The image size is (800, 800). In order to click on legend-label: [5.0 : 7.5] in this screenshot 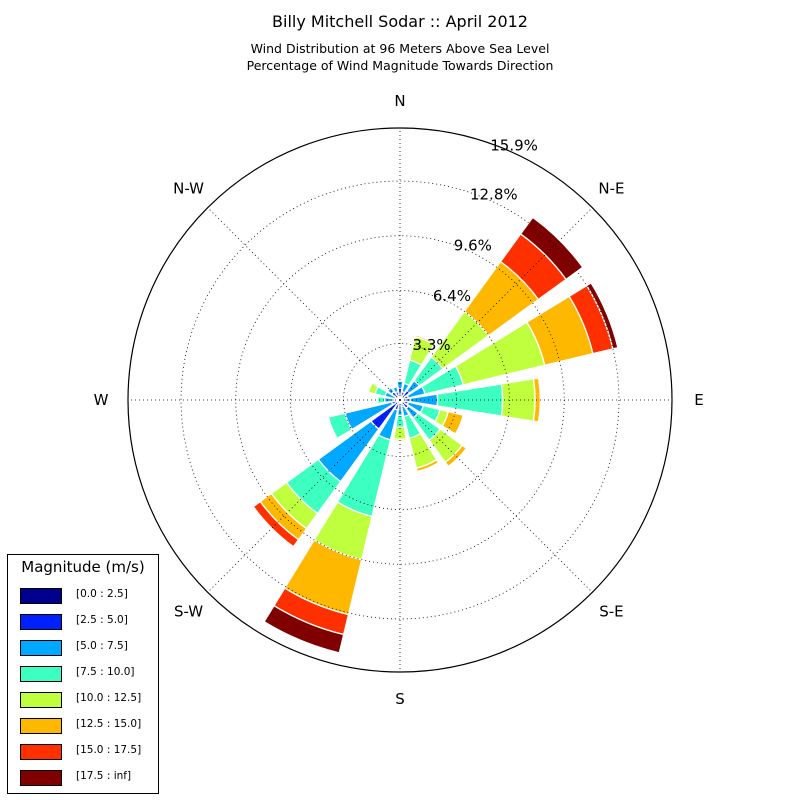, I will do `click(102, 646)`.